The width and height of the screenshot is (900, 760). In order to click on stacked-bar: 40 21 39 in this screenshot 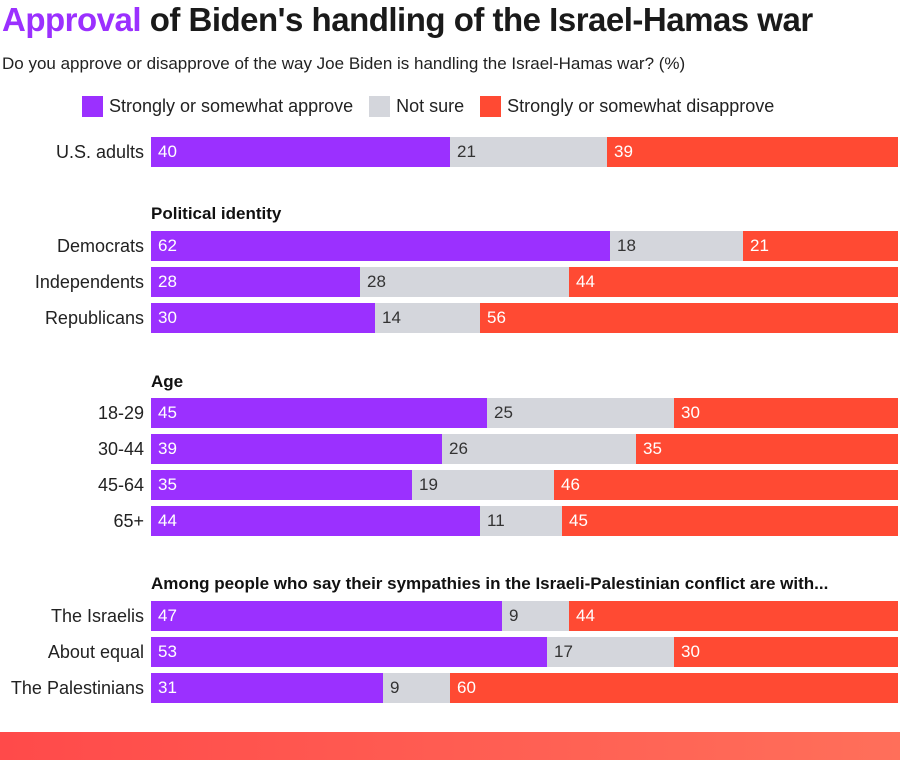, I will do `click(524, 152)`.